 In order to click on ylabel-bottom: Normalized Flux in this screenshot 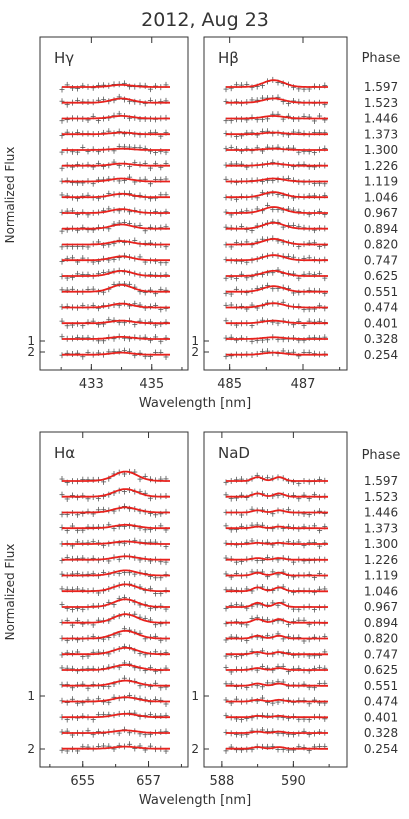, I will do `click(10, 592)`.